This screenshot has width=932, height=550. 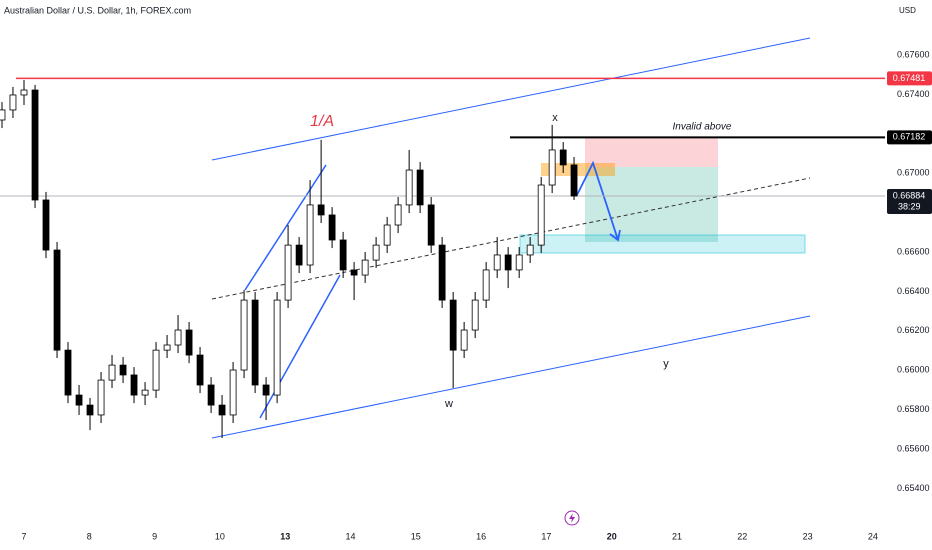 I want to click on support-zone, so click(x=662, y=244).